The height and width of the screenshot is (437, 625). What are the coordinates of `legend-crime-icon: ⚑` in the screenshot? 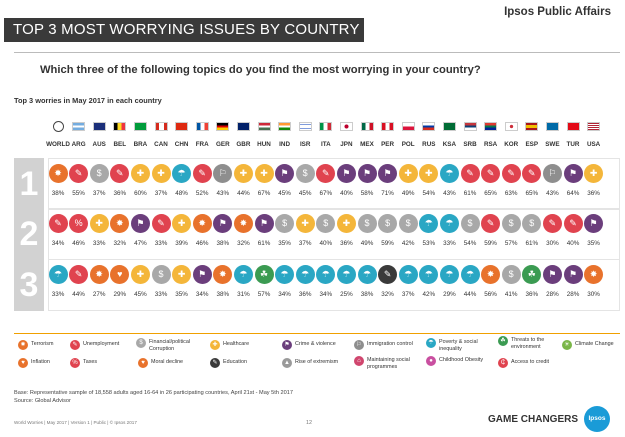 It's located at (287, 345).